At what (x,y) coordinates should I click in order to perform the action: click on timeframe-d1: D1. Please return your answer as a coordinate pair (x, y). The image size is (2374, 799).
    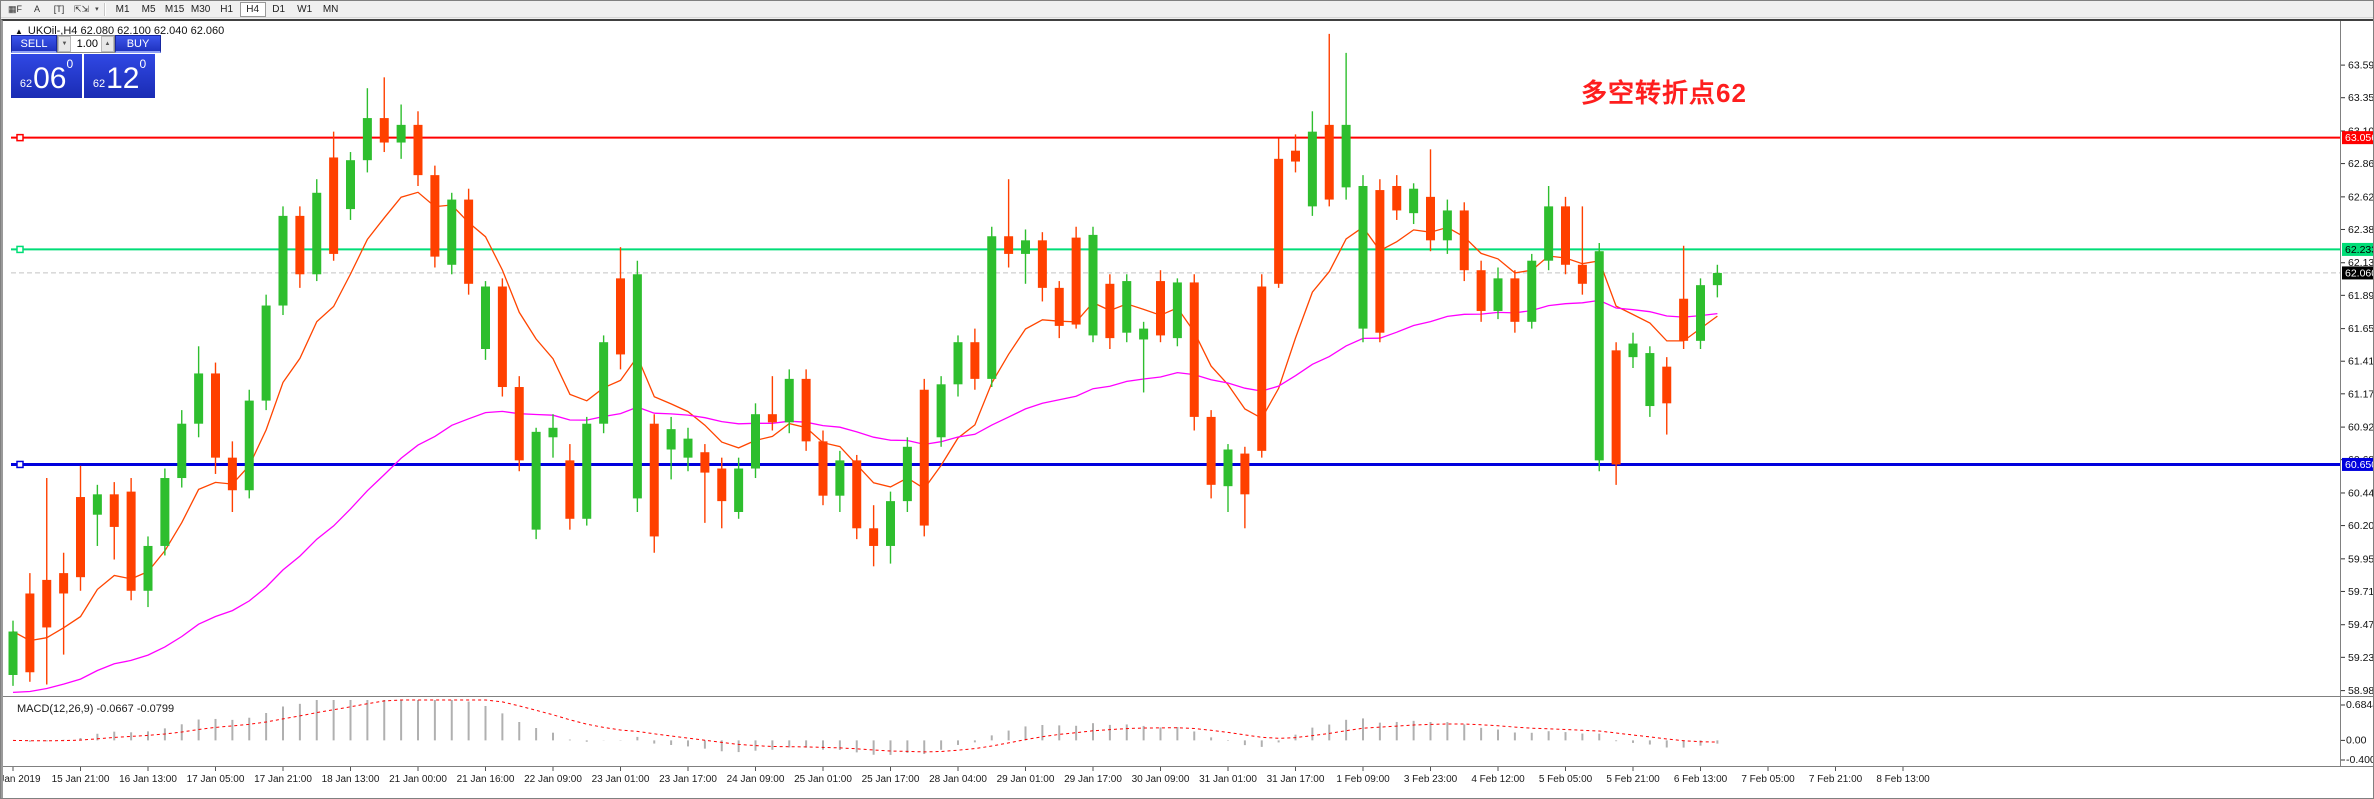
    Looking at the image, I should click on (279, 9).